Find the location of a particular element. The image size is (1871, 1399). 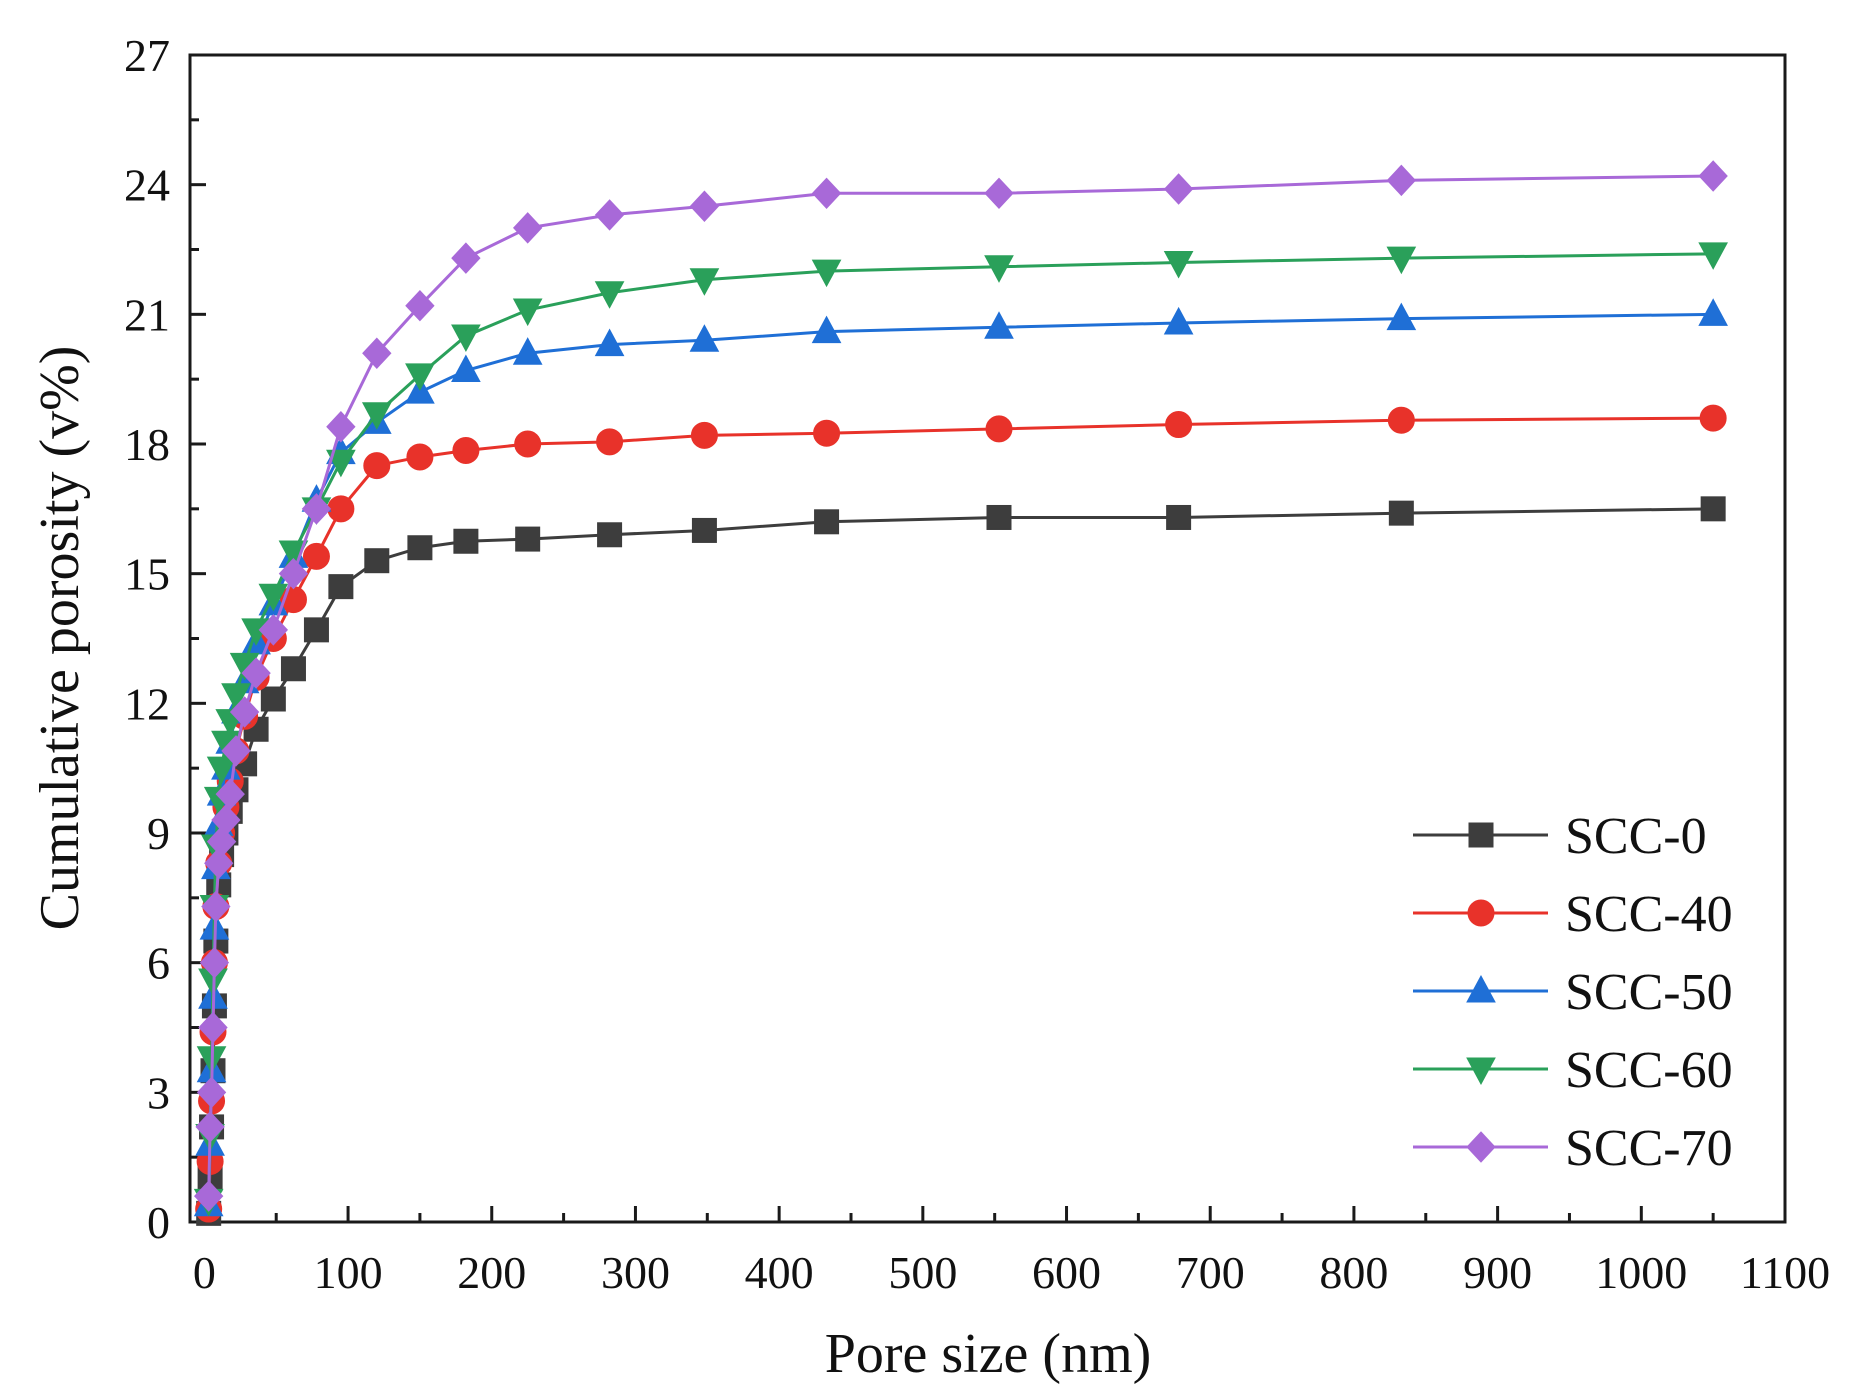

legend: SCC-0 SCC-40 SCC-50 SCC-60 SCC-70 is located at coordinates (1573, 992).